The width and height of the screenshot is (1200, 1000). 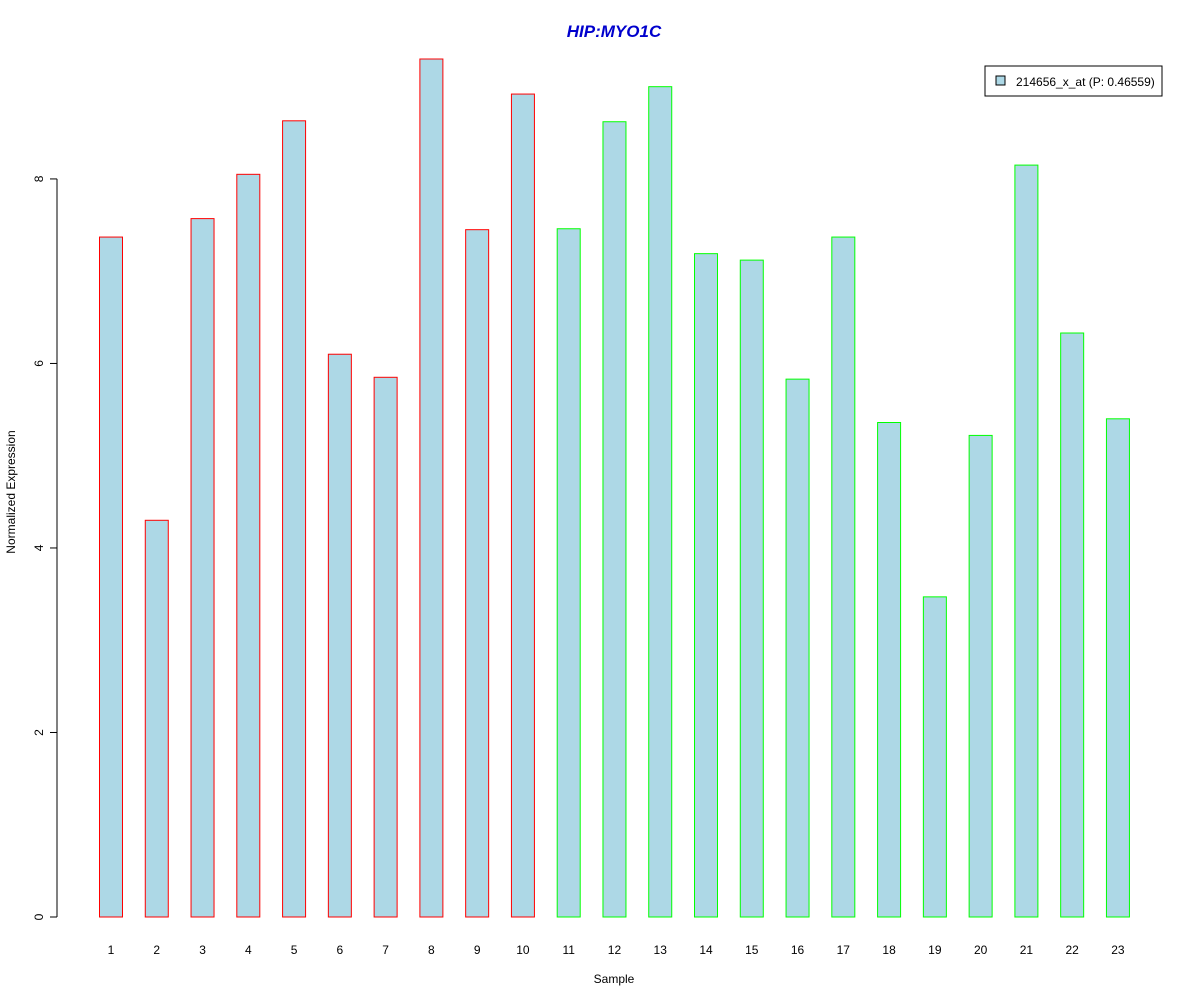 I want to click on x-tick-label: 2, so click(x=156, y=950).